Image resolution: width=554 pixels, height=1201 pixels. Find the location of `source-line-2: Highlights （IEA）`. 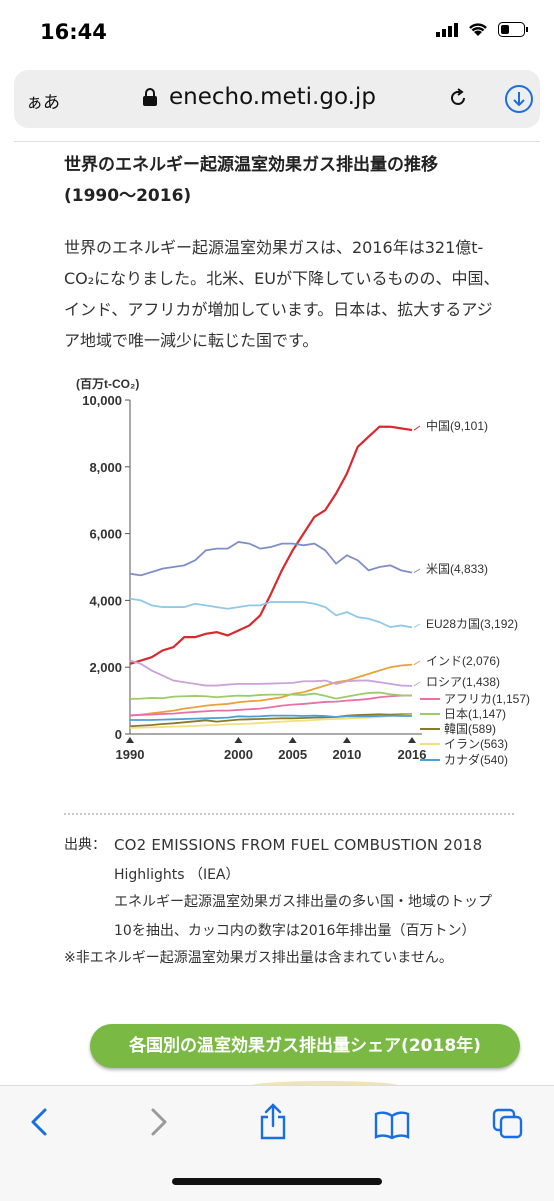

source-line-2: Highlights （IEA） is located at coordinates (177, 875).